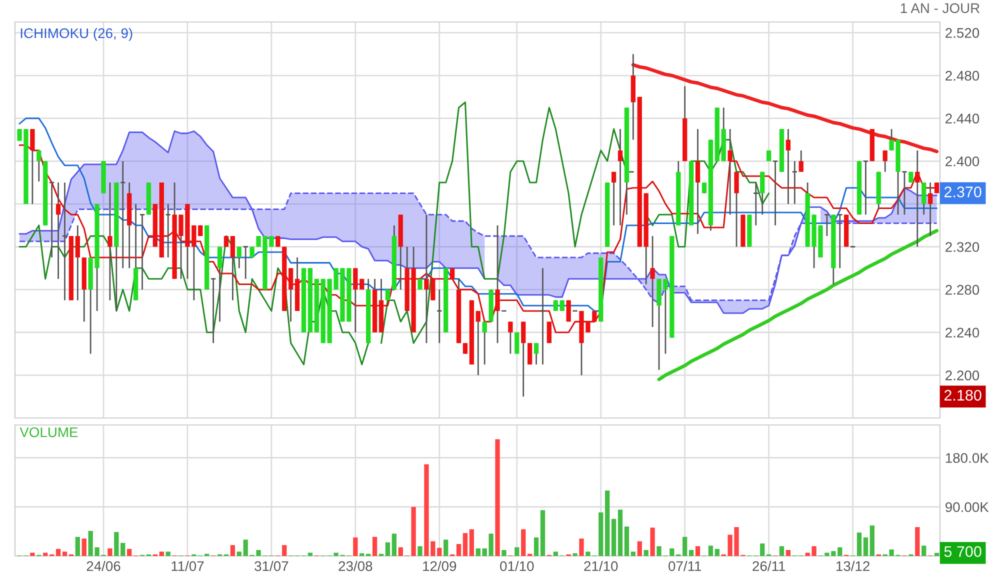  What do you see at coordinates (963, 119) in the screenshot?
I see `y-tick-label: 2.440` at bounding box center [963, 119].